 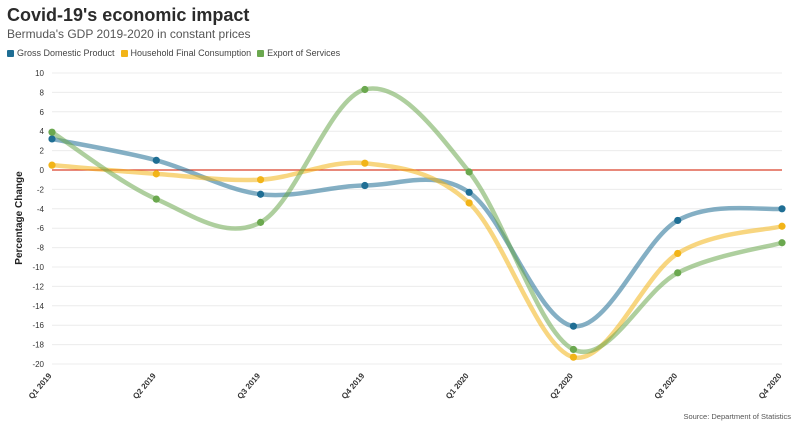 I want to click on y-tick-label: -10, so click(x=38, y=267).